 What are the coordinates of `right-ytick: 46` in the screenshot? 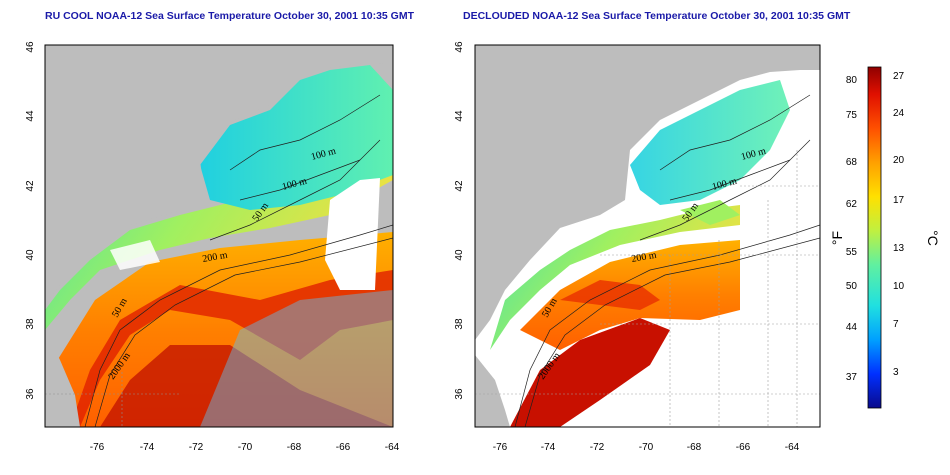 It's located at (459, 47).